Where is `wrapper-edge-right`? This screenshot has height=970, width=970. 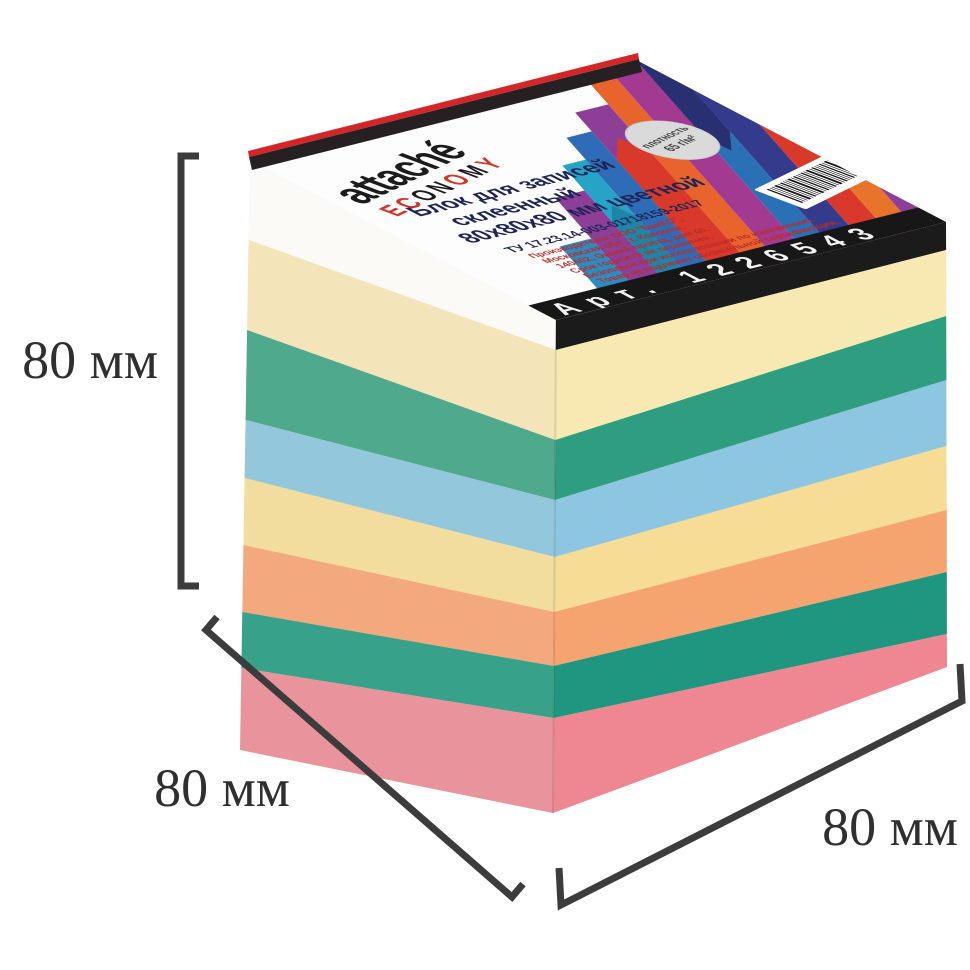 wrapper-edge-right is located at coordinates (751, 286).